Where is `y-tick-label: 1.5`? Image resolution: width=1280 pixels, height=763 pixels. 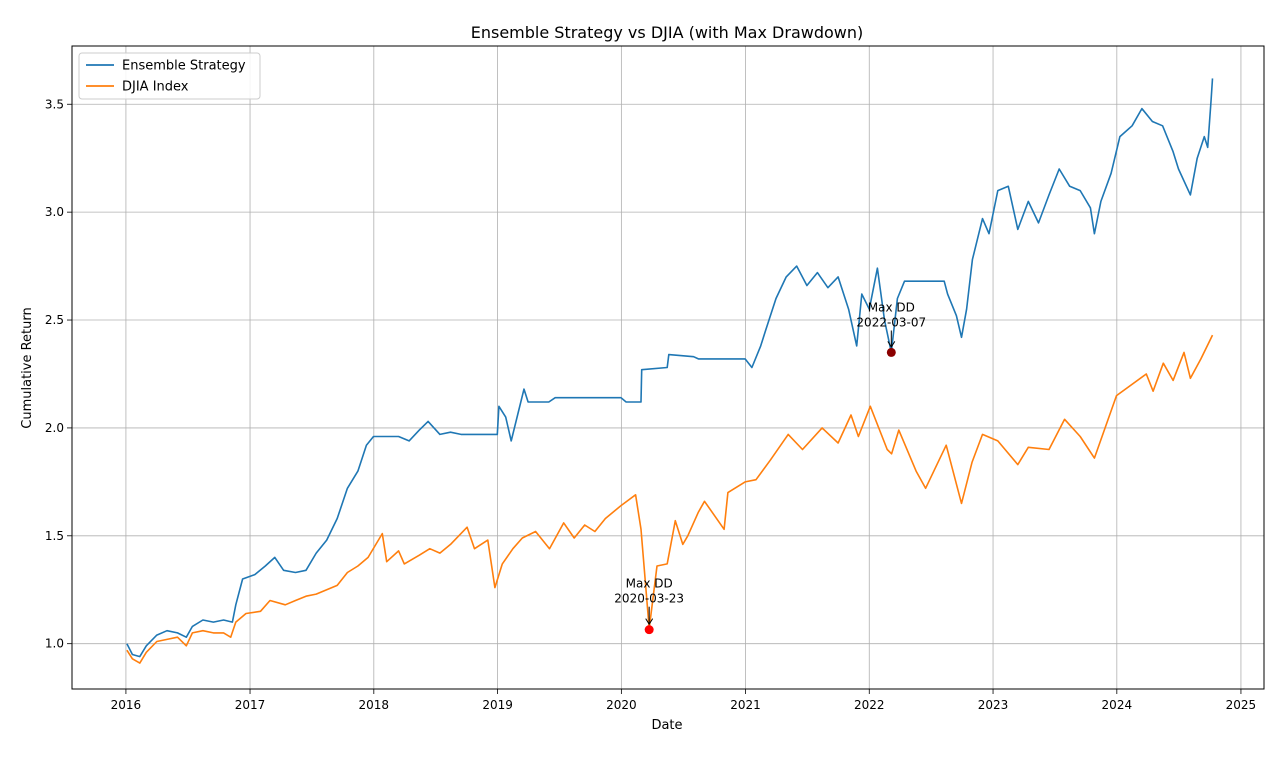 y-tick-label: 1.5 is located at coordinates (54, 536).